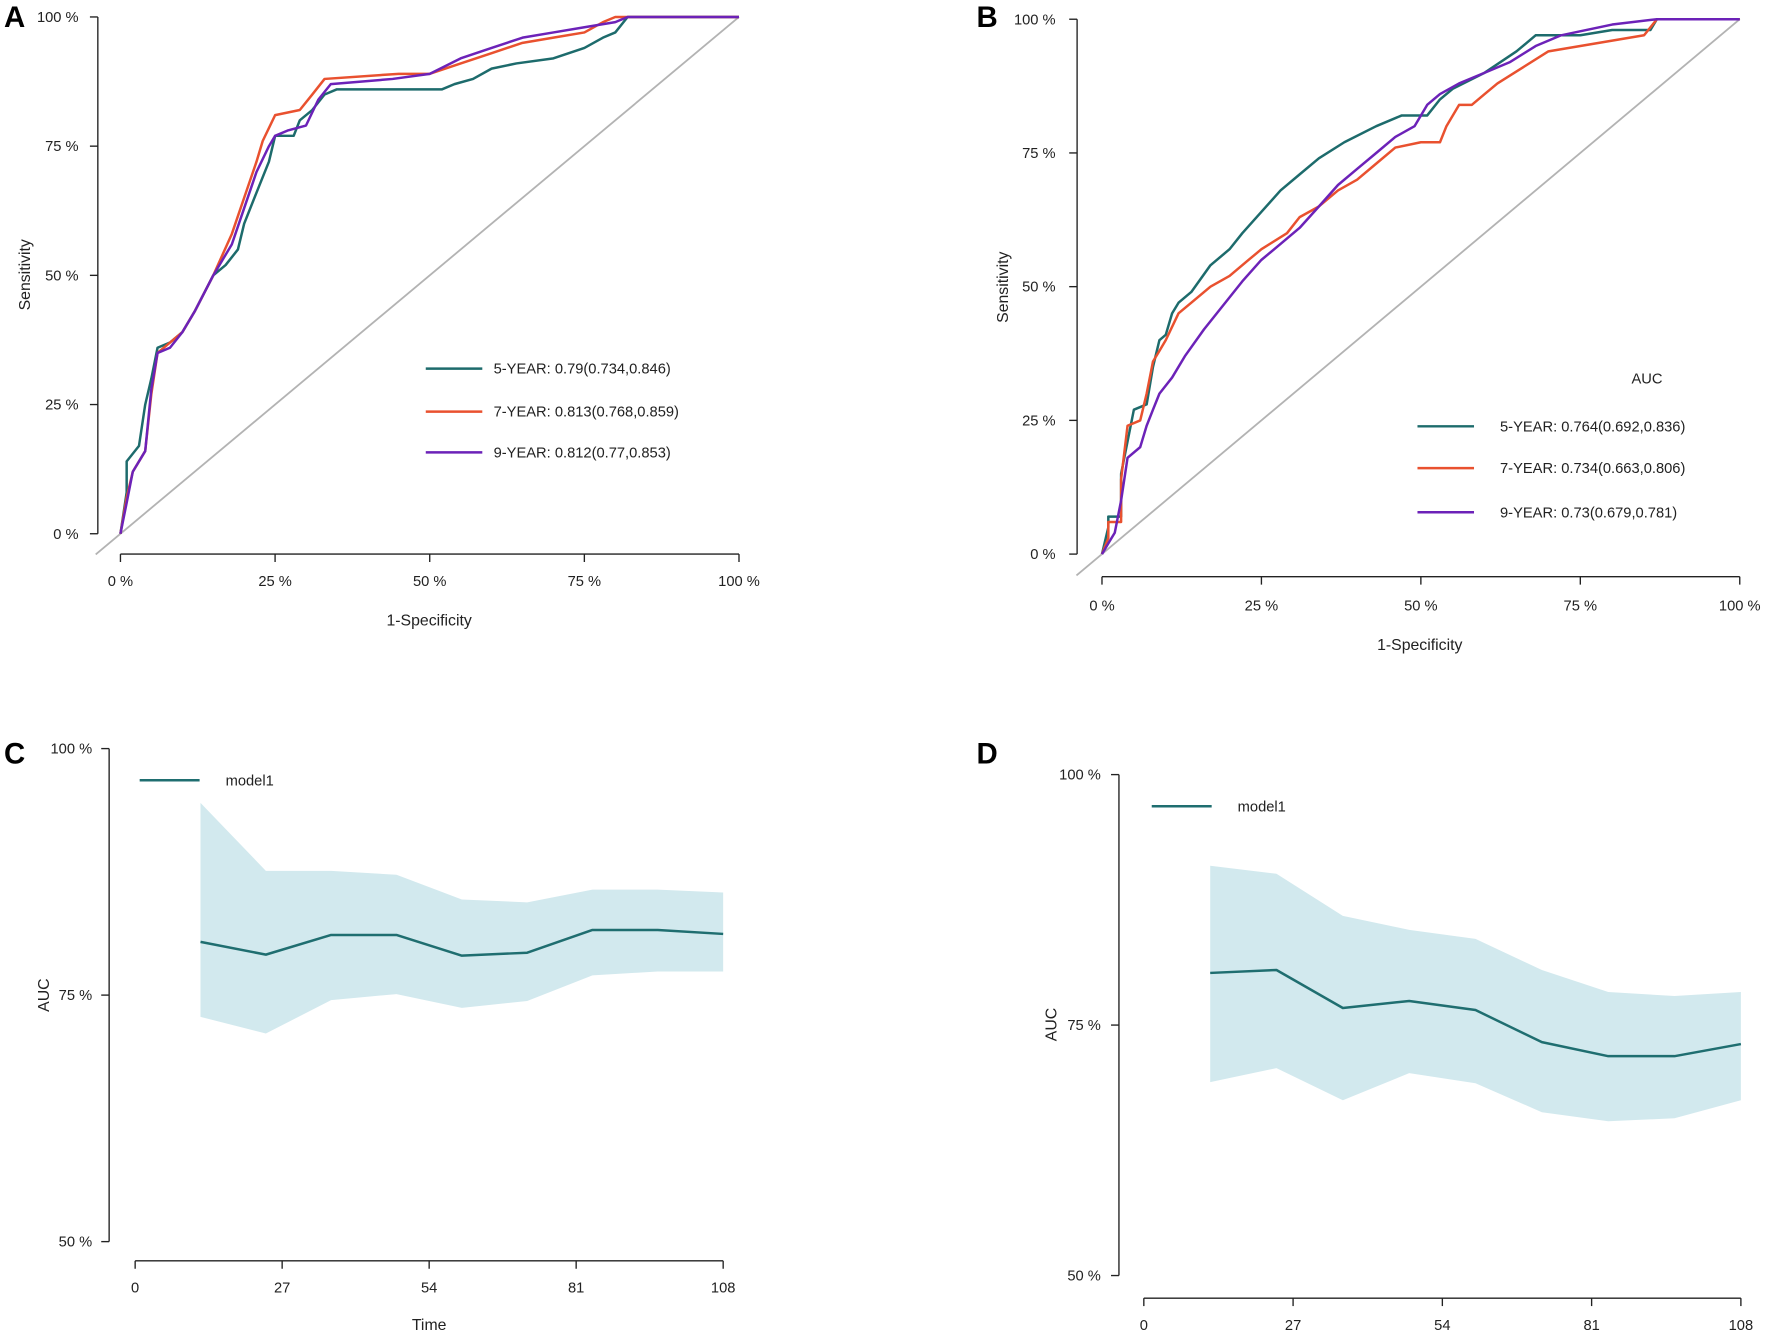 Image resolution: width=1772 pixels, height=1340 pixels. What do you see at coordinates (586, 413) in the screenshot?
I see `legend-label-7-year: 7-YEAR: 0.813(0.768,0.859)` at bounding box center [586, 413].